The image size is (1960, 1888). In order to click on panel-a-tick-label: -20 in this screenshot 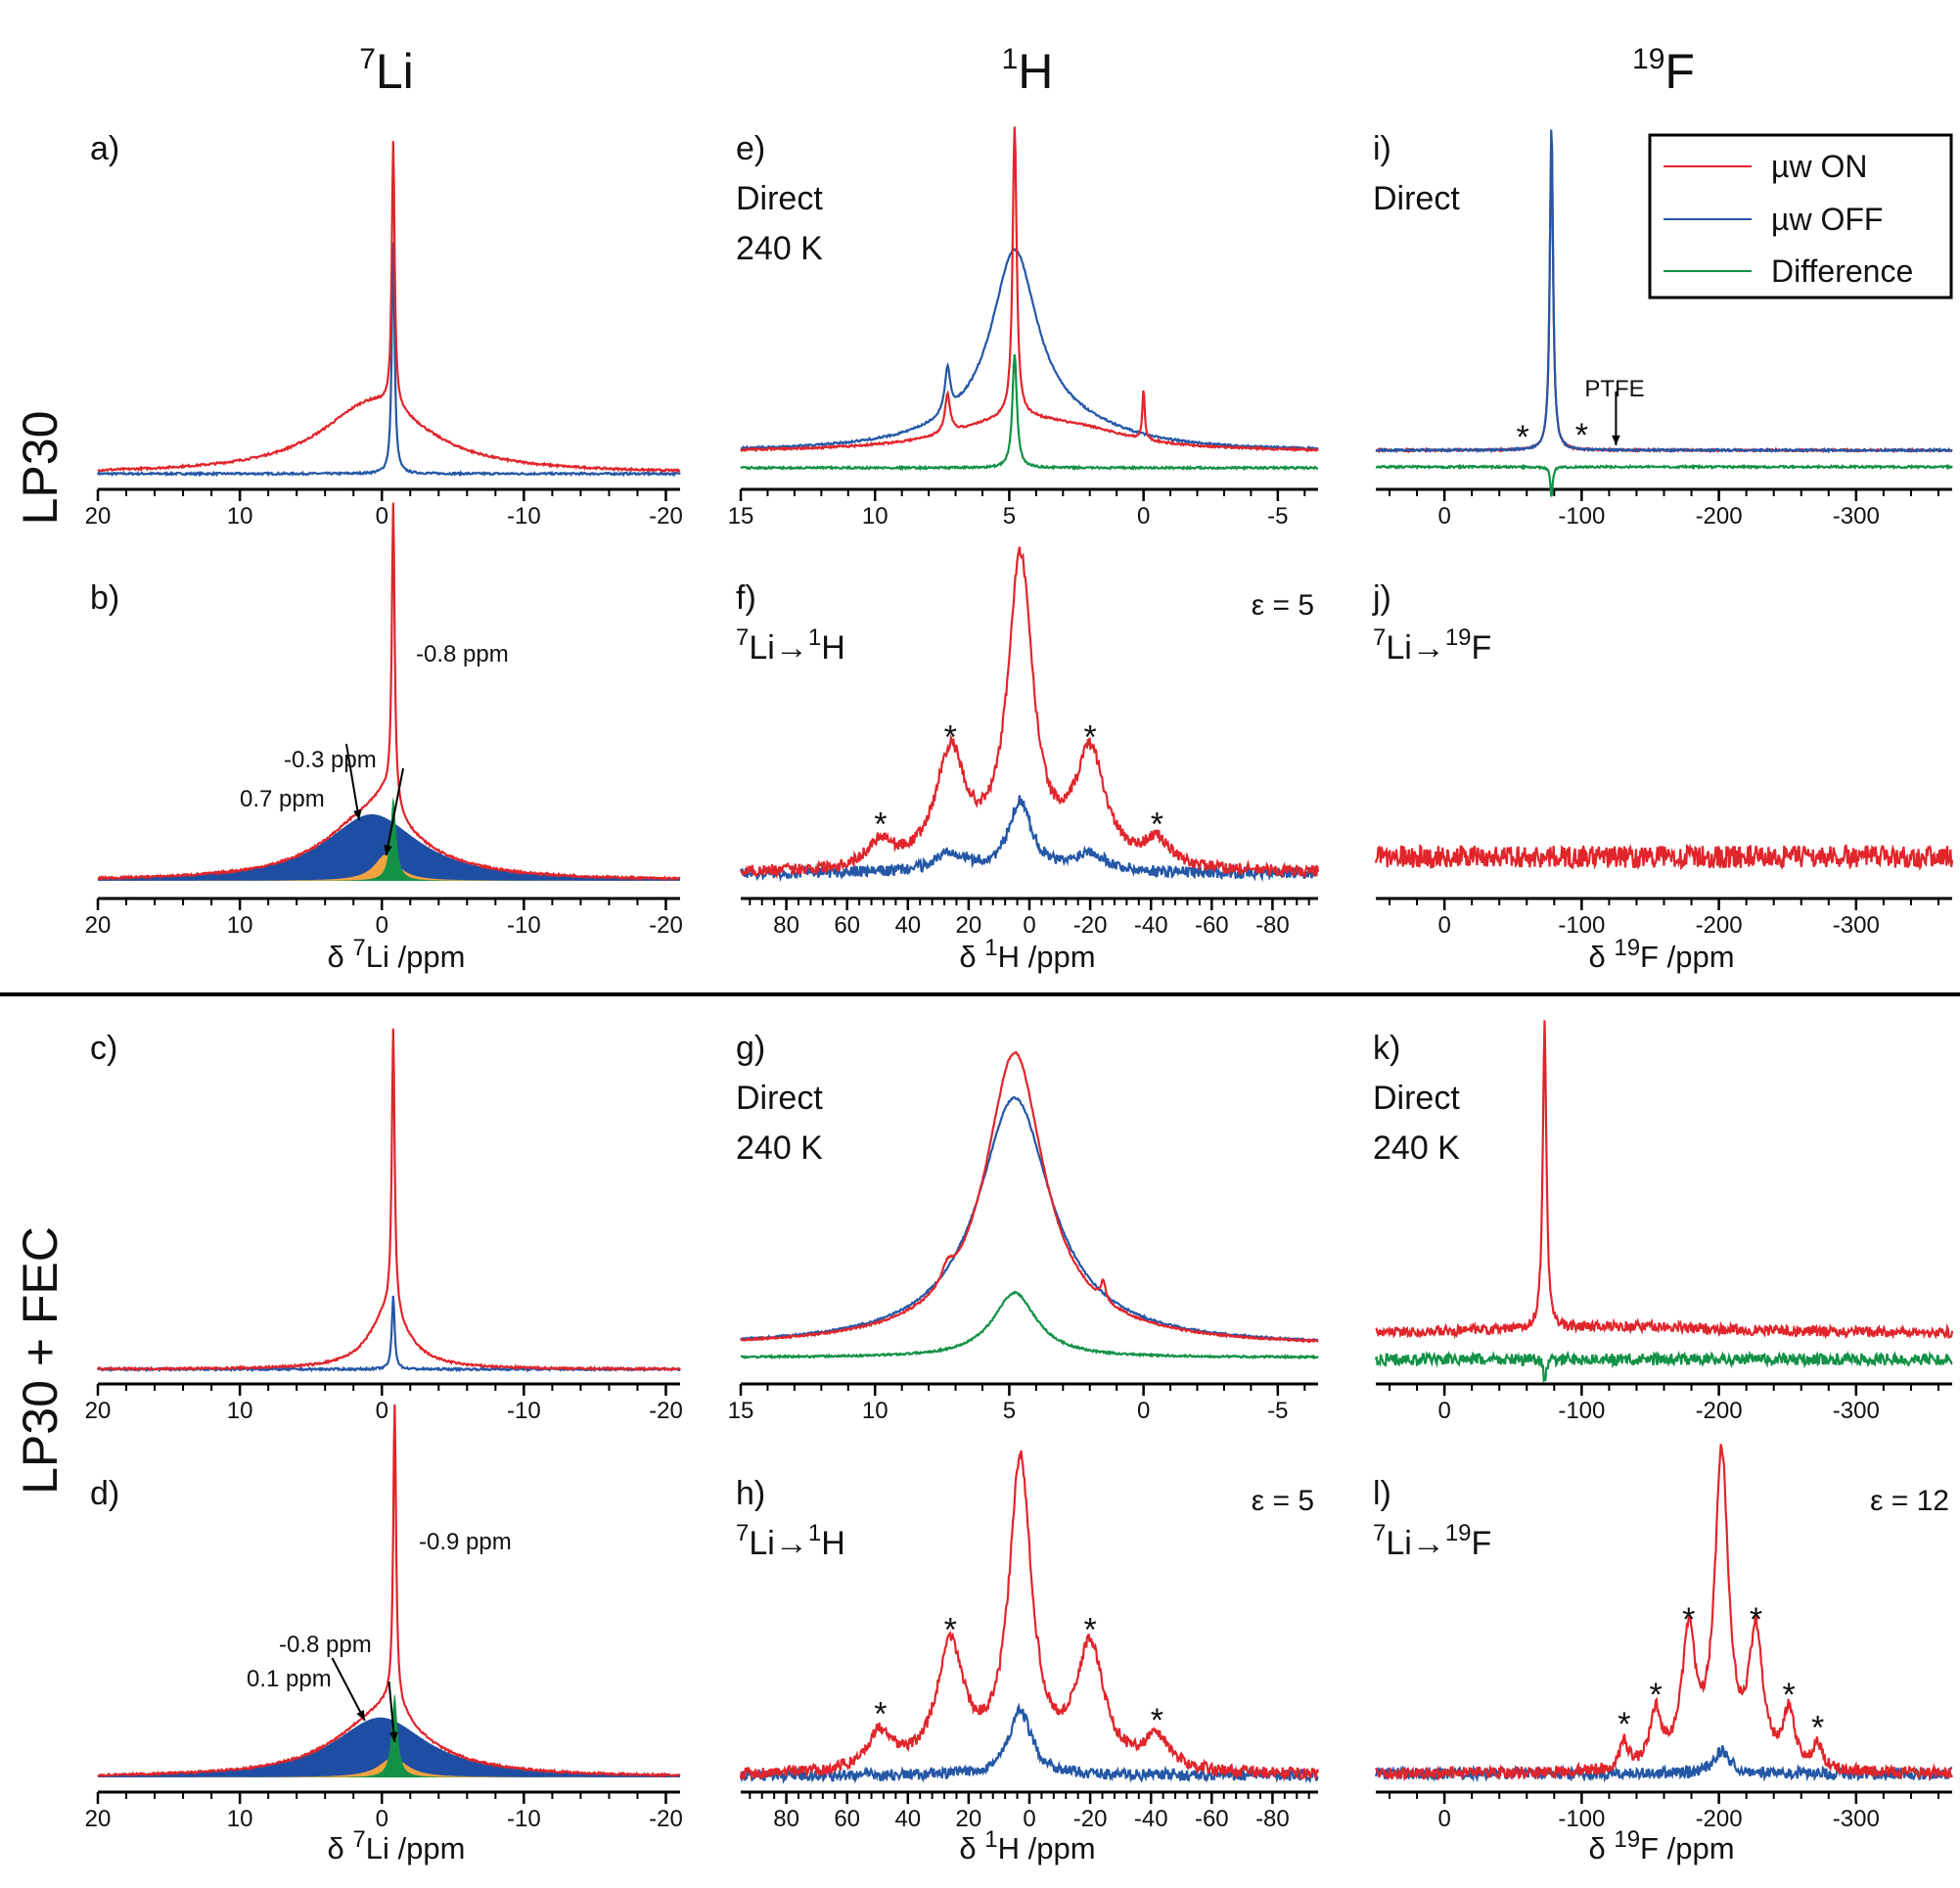, I will do `click(666, 516)`.